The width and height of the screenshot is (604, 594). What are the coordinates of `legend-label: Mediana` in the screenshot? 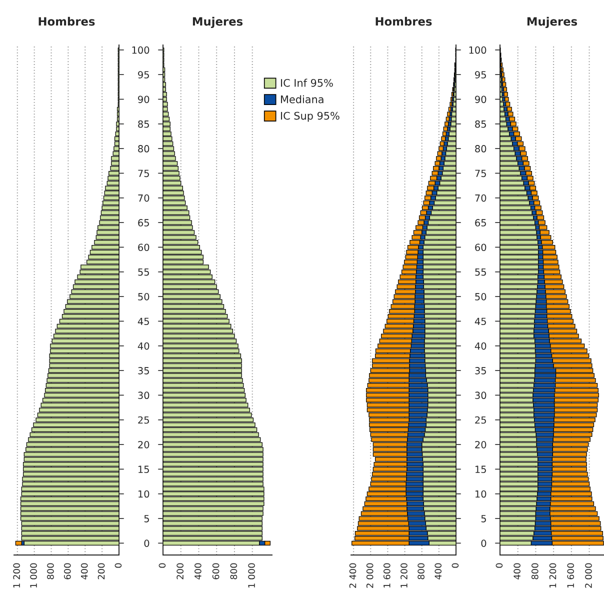 It's located at (302, 99).